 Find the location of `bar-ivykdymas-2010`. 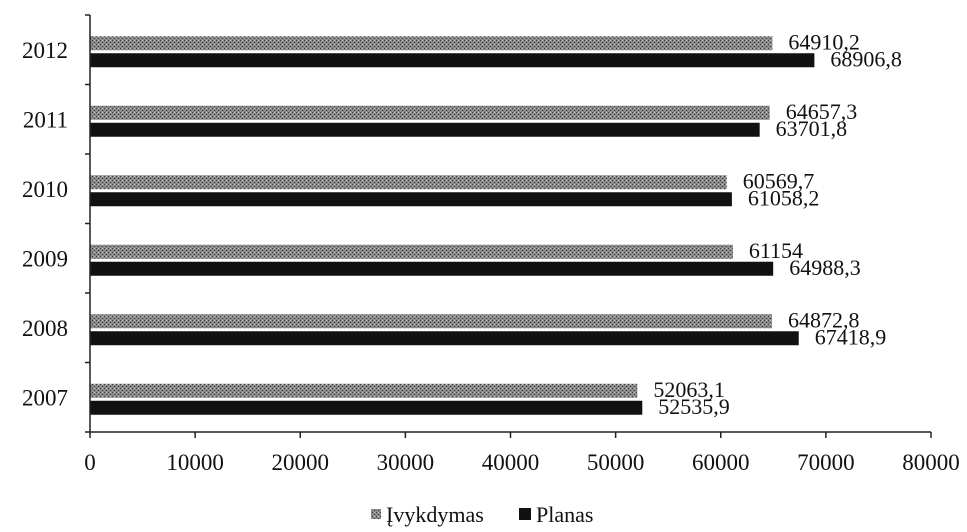

bar-ivykdymas-2010 is located at coordinates (408, 182).